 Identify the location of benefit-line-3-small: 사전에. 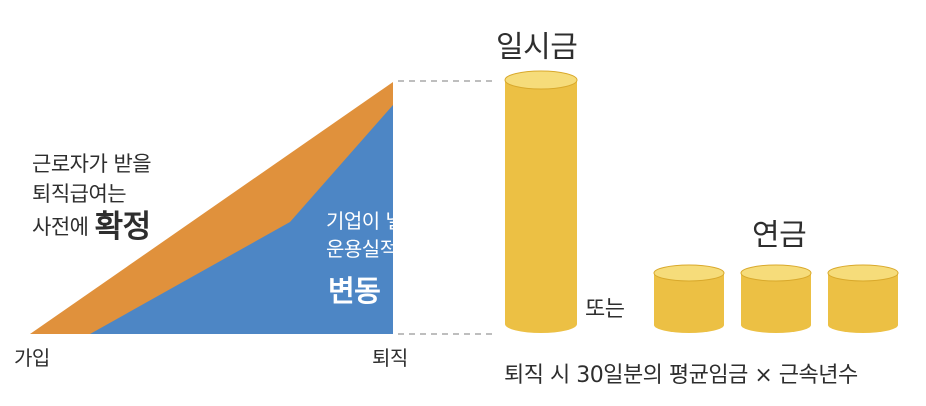
(60, 227).